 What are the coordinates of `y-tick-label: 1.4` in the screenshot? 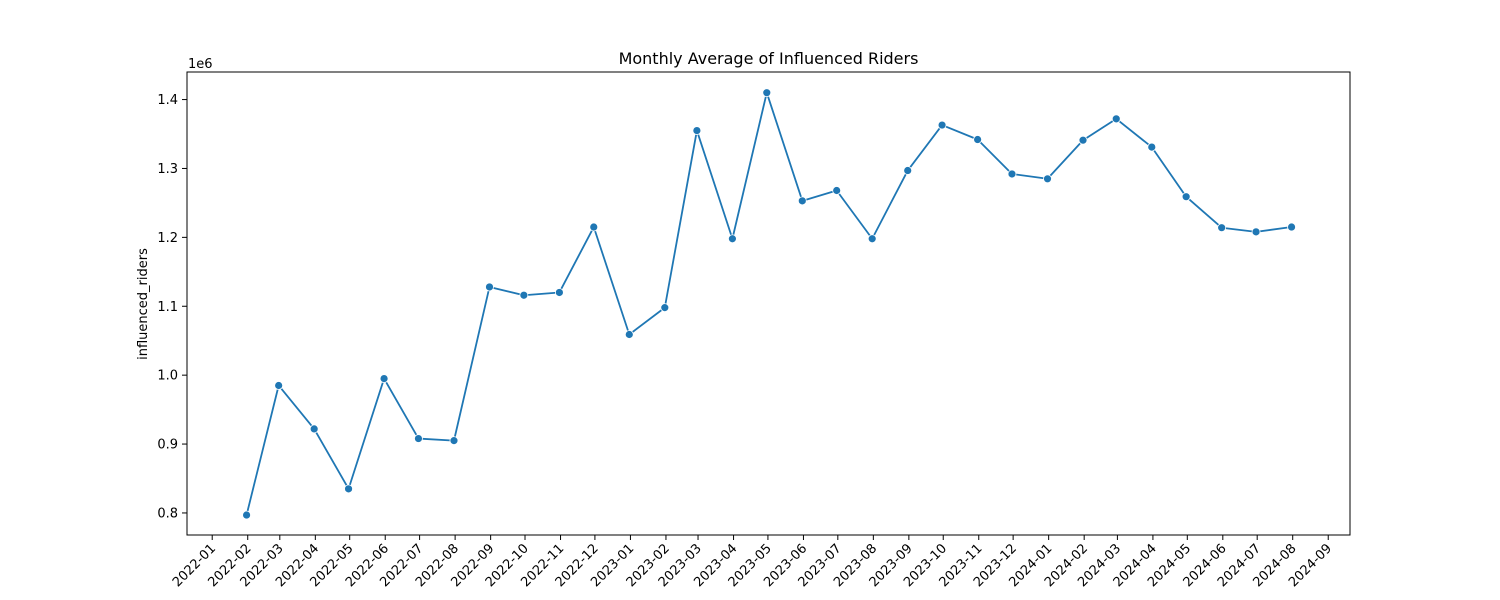 It's located at (167, 100).